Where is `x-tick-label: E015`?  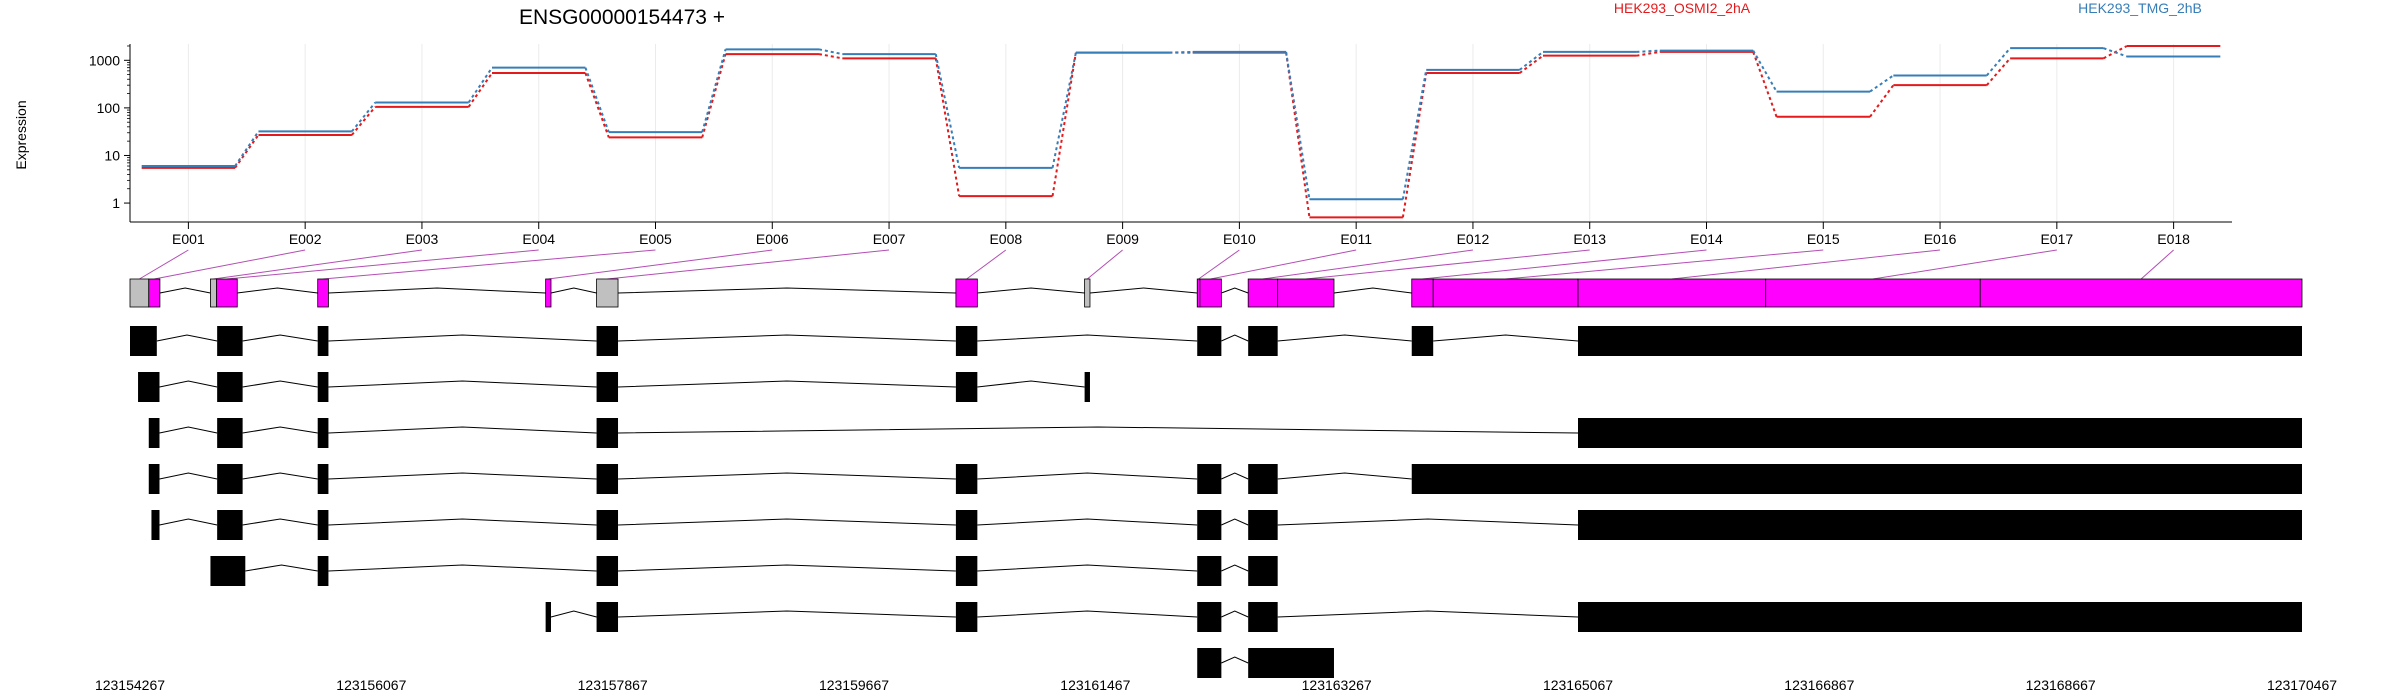 x-tick-label: E015 is located at coordinates (1823, 239).